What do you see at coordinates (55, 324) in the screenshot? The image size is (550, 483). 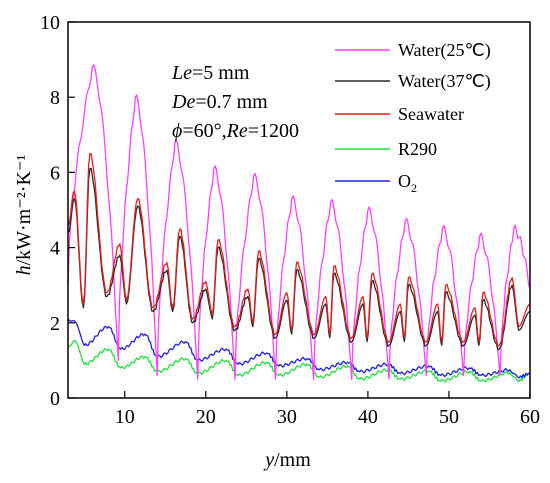 I see `y-tick-label: 2` at bounding box center [55, 324].